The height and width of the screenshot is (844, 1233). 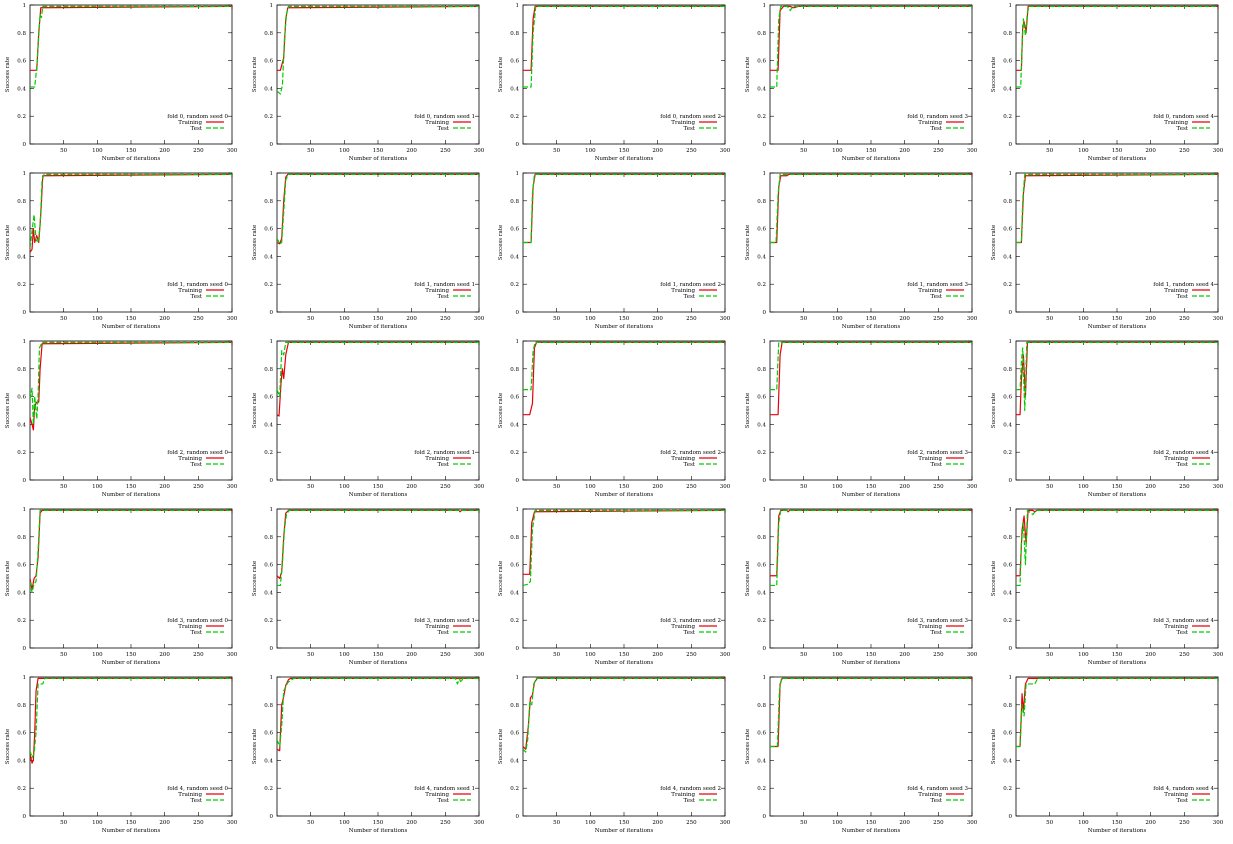 What do you see at coordinates (937, 285) in the screenshot?
I see `panel-title: fold 1, random seed 3` at bounding box center [937, 285].